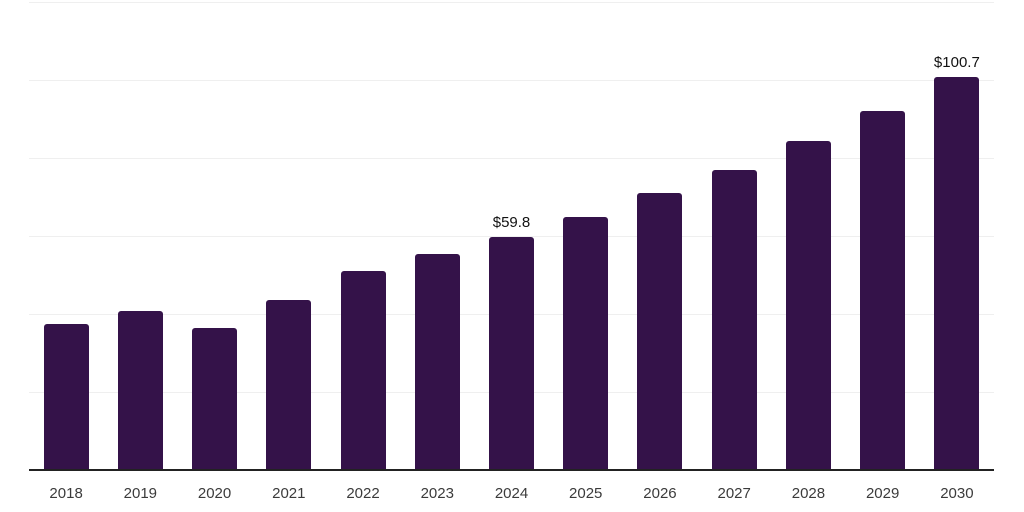  Describe the element at coordinates (140, 493) in the screenshot. I see `x-tick-label-2019: 2019` at that location.